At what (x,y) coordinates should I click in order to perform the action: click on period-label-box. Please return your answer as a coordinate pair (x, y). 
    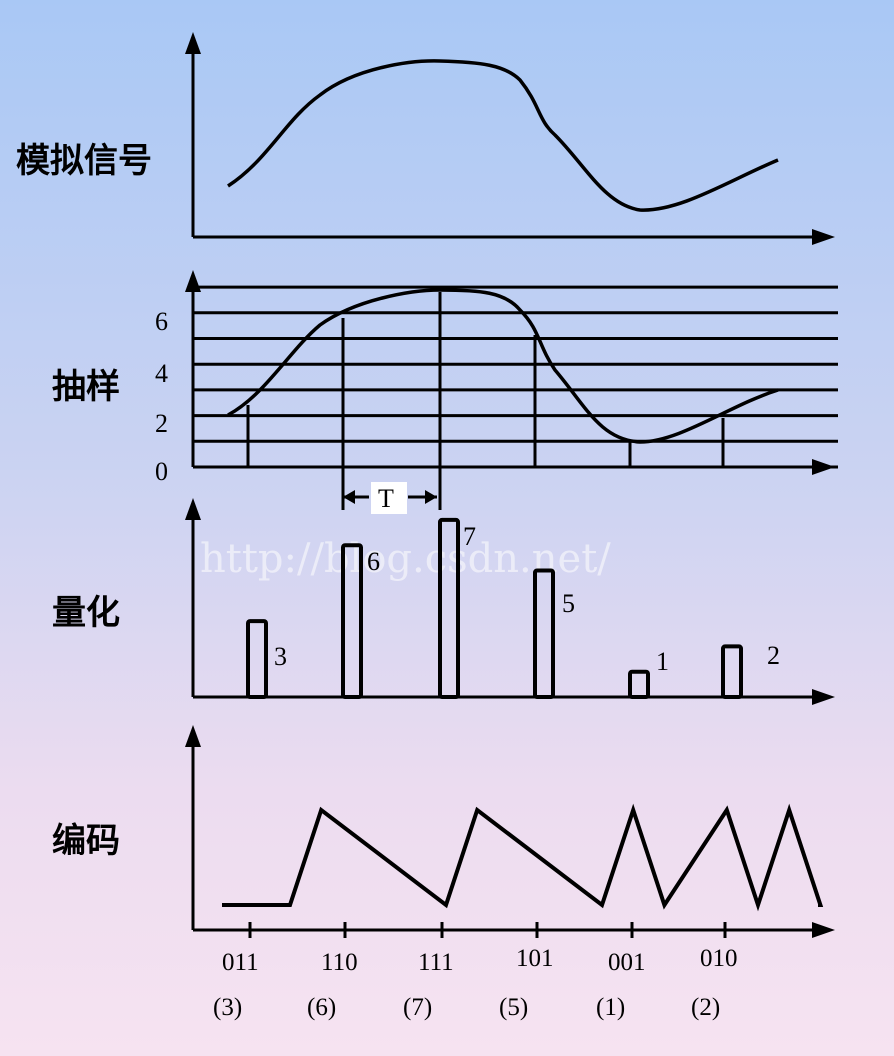
    Looking at the image, I should click on (389, 498).